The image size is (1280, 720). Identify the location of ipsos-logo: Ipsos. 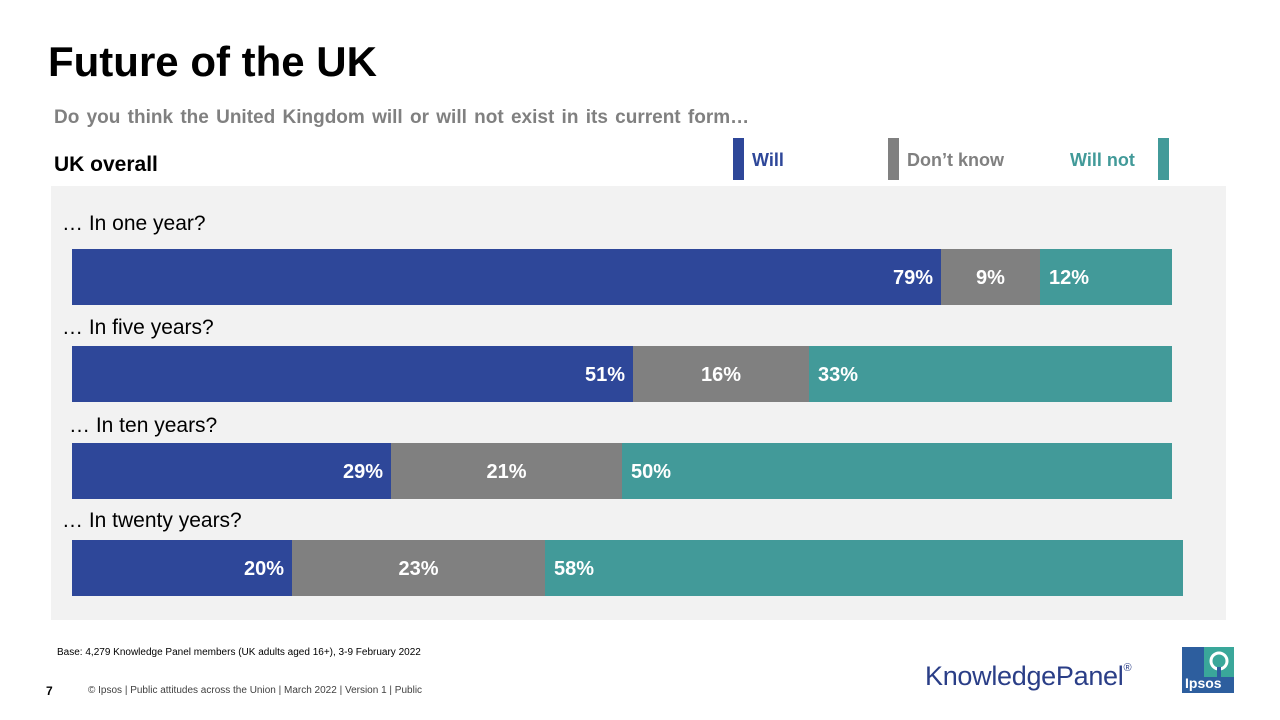
(1208, 670).